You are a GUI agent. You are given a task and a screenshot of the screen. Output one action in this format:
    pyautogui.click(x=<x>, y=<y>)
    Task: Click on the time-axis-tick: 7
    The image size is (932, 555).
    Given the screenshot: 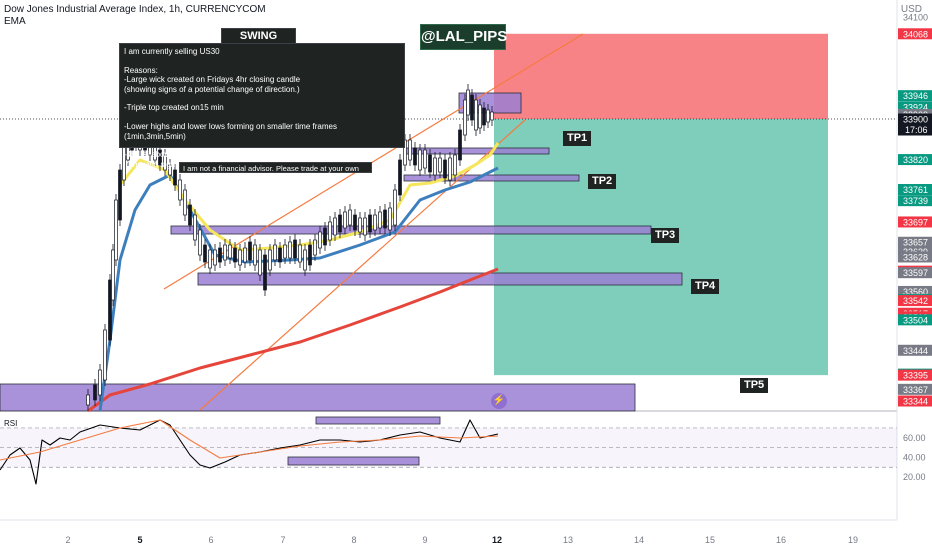 What is the action you would take?
    pyautogui.click(x=282, y=540)
    